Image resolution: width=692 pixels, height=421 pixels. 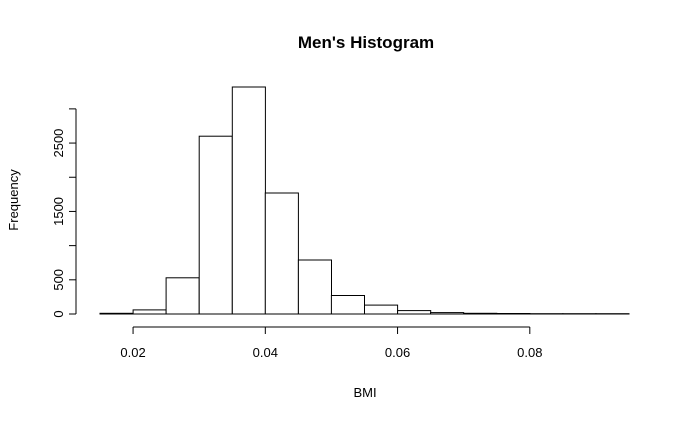 I want to click on y-tick-label: 1500, so click(x=58, y=211).